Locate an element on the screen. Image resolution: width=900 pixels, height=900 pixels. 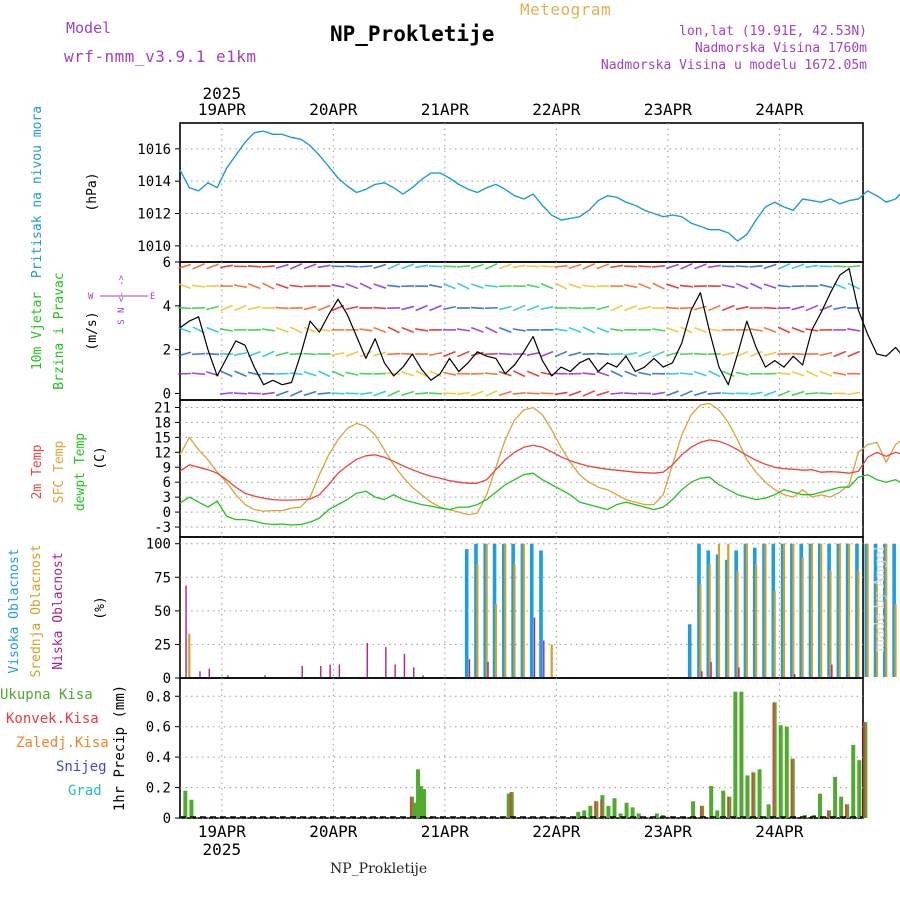
year-label-top: 2025 is located at coordinates (222, 93).